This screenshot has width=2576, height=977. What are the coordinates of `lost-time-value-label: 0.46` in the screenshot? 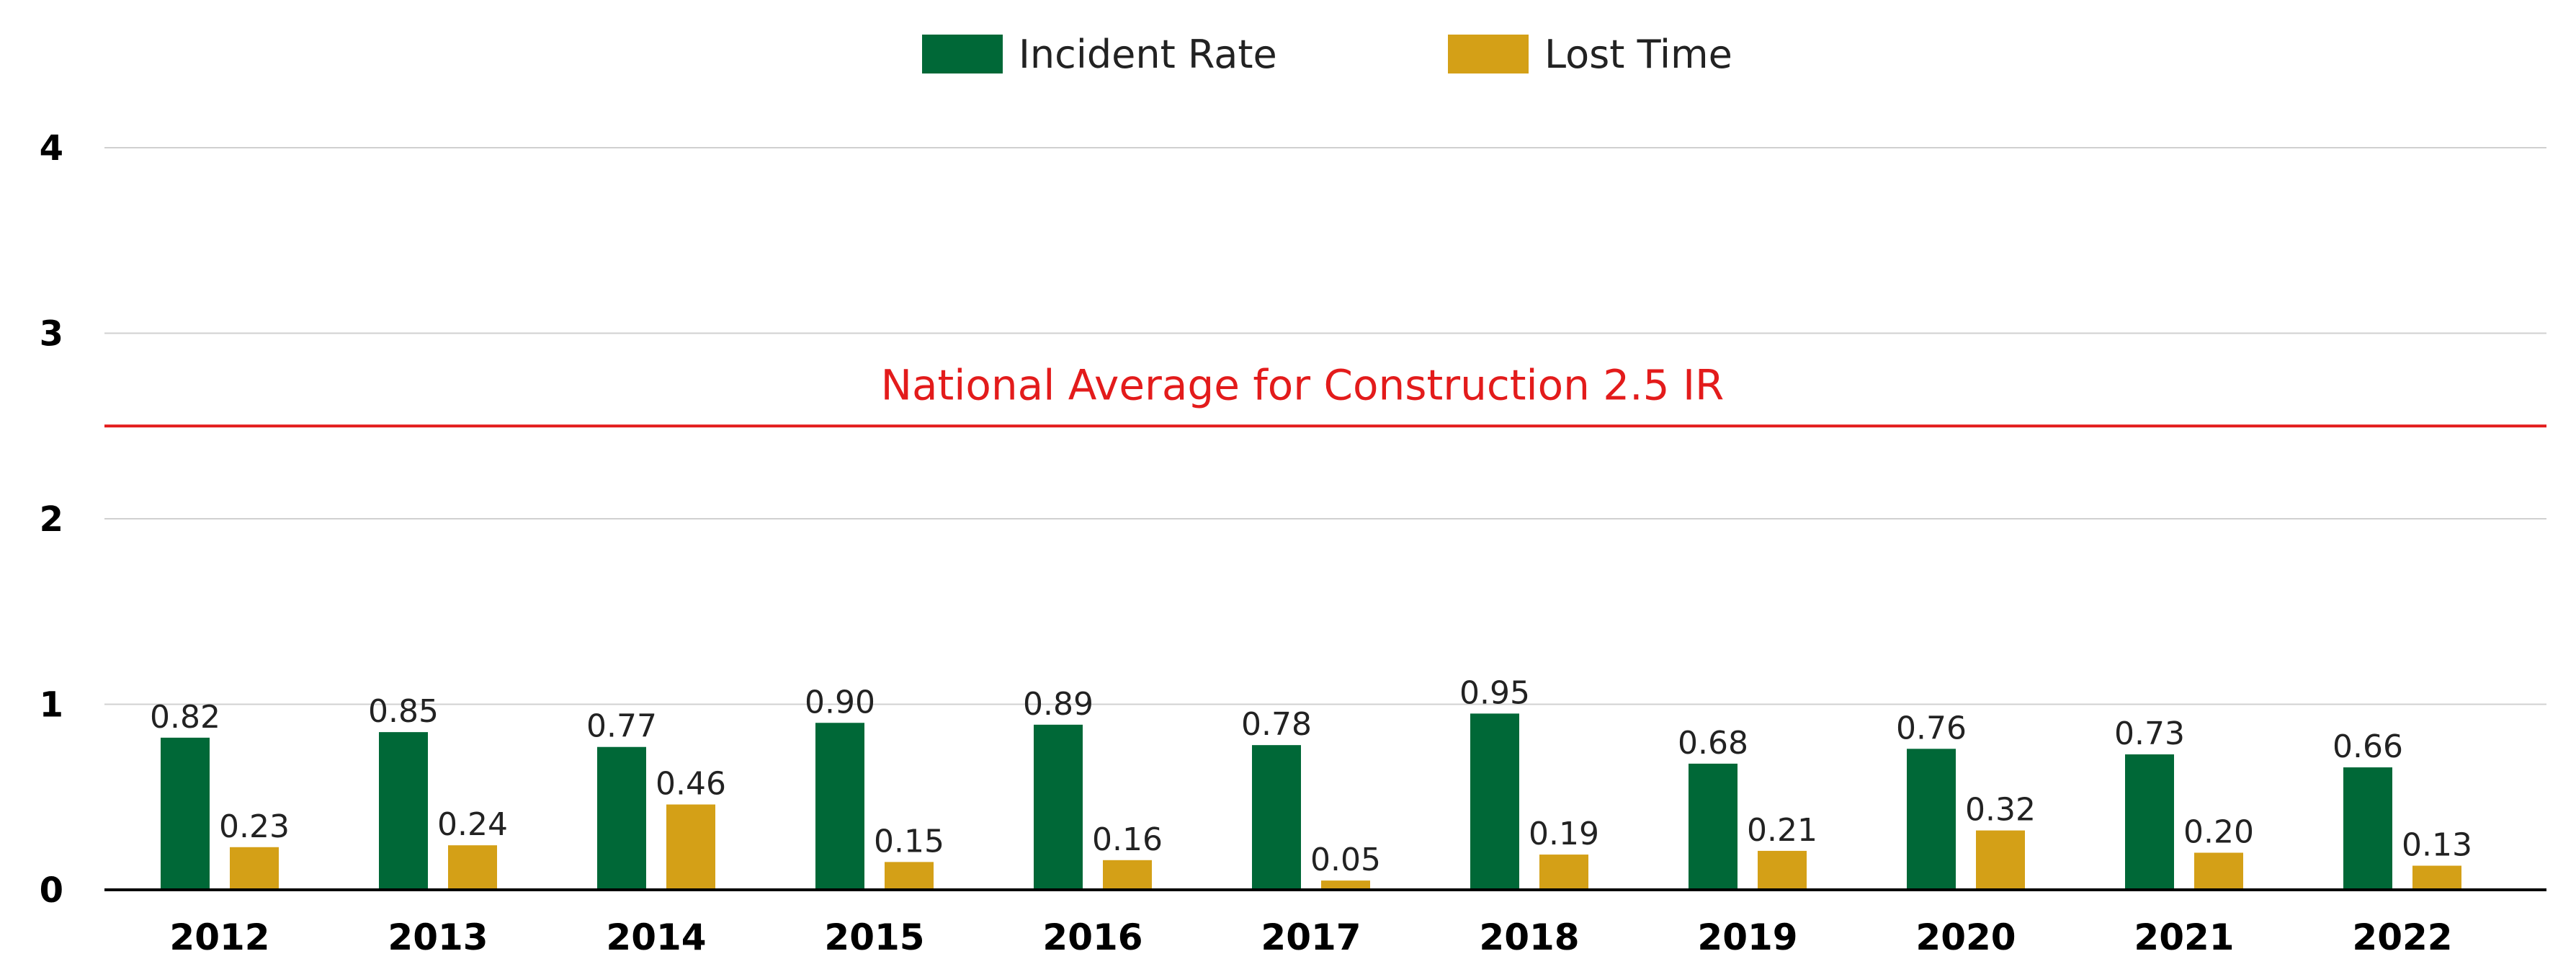 It's located at (691, 784).